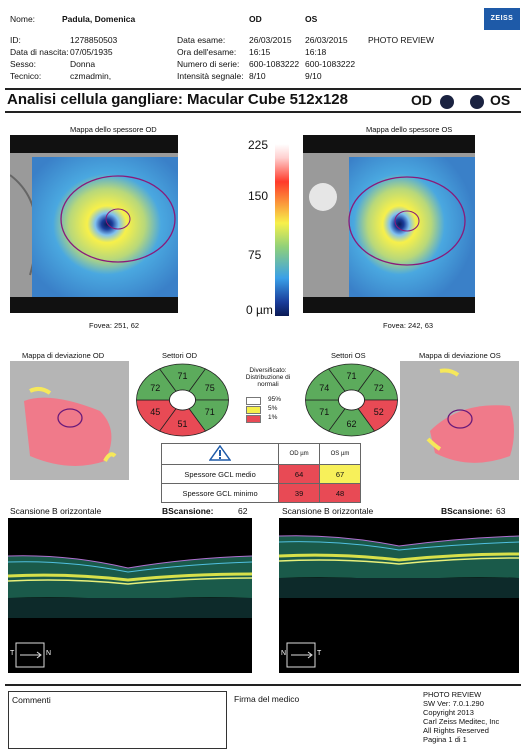 Image resolution: width=524 pixels, height=749 pixels. I want to click on legend-label-95: 95%, so click(275, 399).